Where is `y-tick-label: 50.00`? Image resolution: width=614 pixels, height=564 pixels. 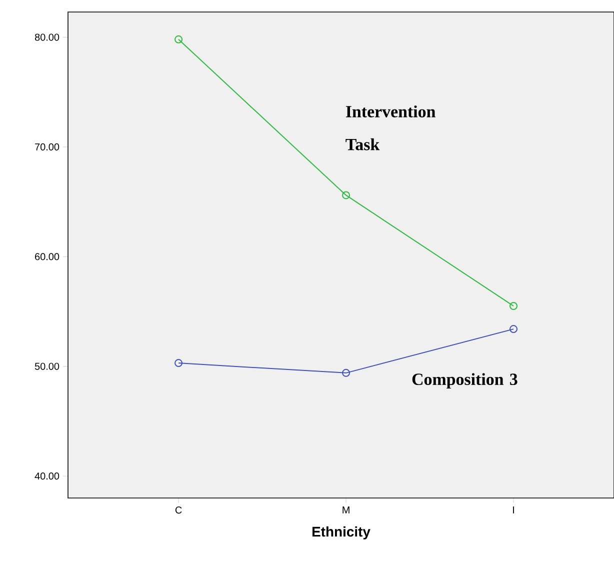
y-tick-label: 50.00 is located at coordinates (47, 366).